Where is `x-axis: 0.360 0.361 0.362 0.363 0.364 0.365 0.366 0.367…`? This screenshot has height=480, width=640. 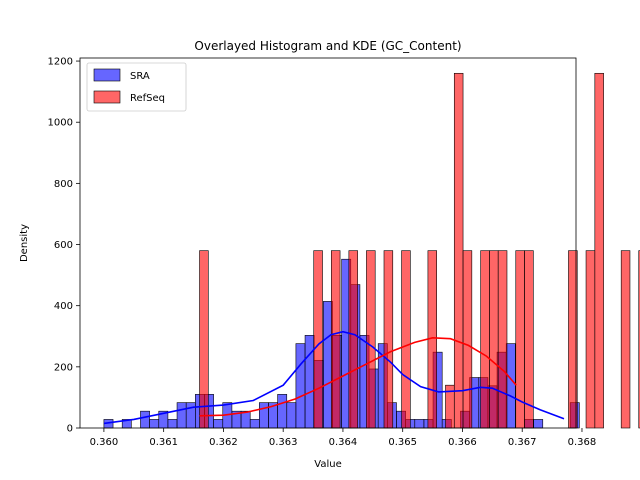
x-axis: 0.360 0.361 0.362 0.363 0.364 0.365 0.366 0.367… is located at coordinates (343, 438).